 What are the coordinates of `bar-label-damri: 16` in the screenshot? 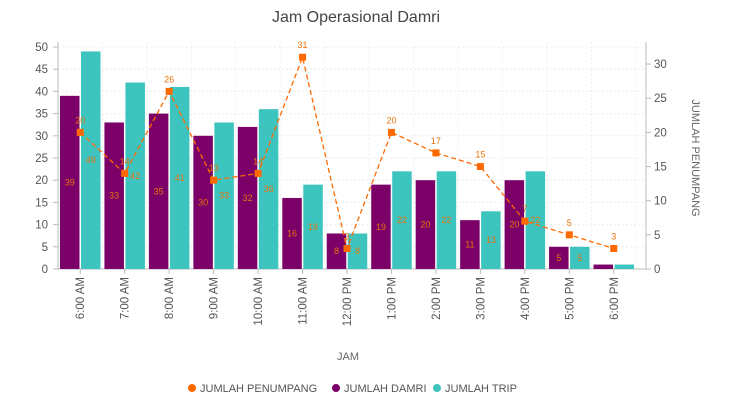 It's located at (292, 233).